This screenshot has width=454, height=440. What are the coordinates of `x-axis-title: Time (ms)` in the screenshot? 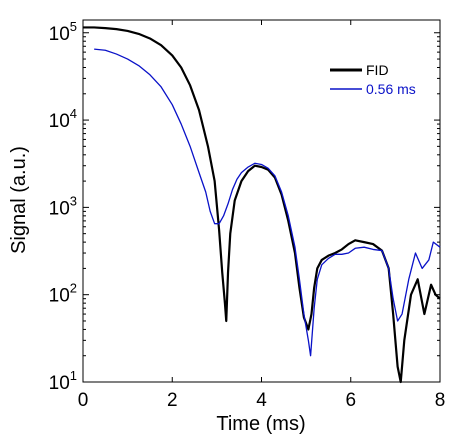 It's located at (260, 424).